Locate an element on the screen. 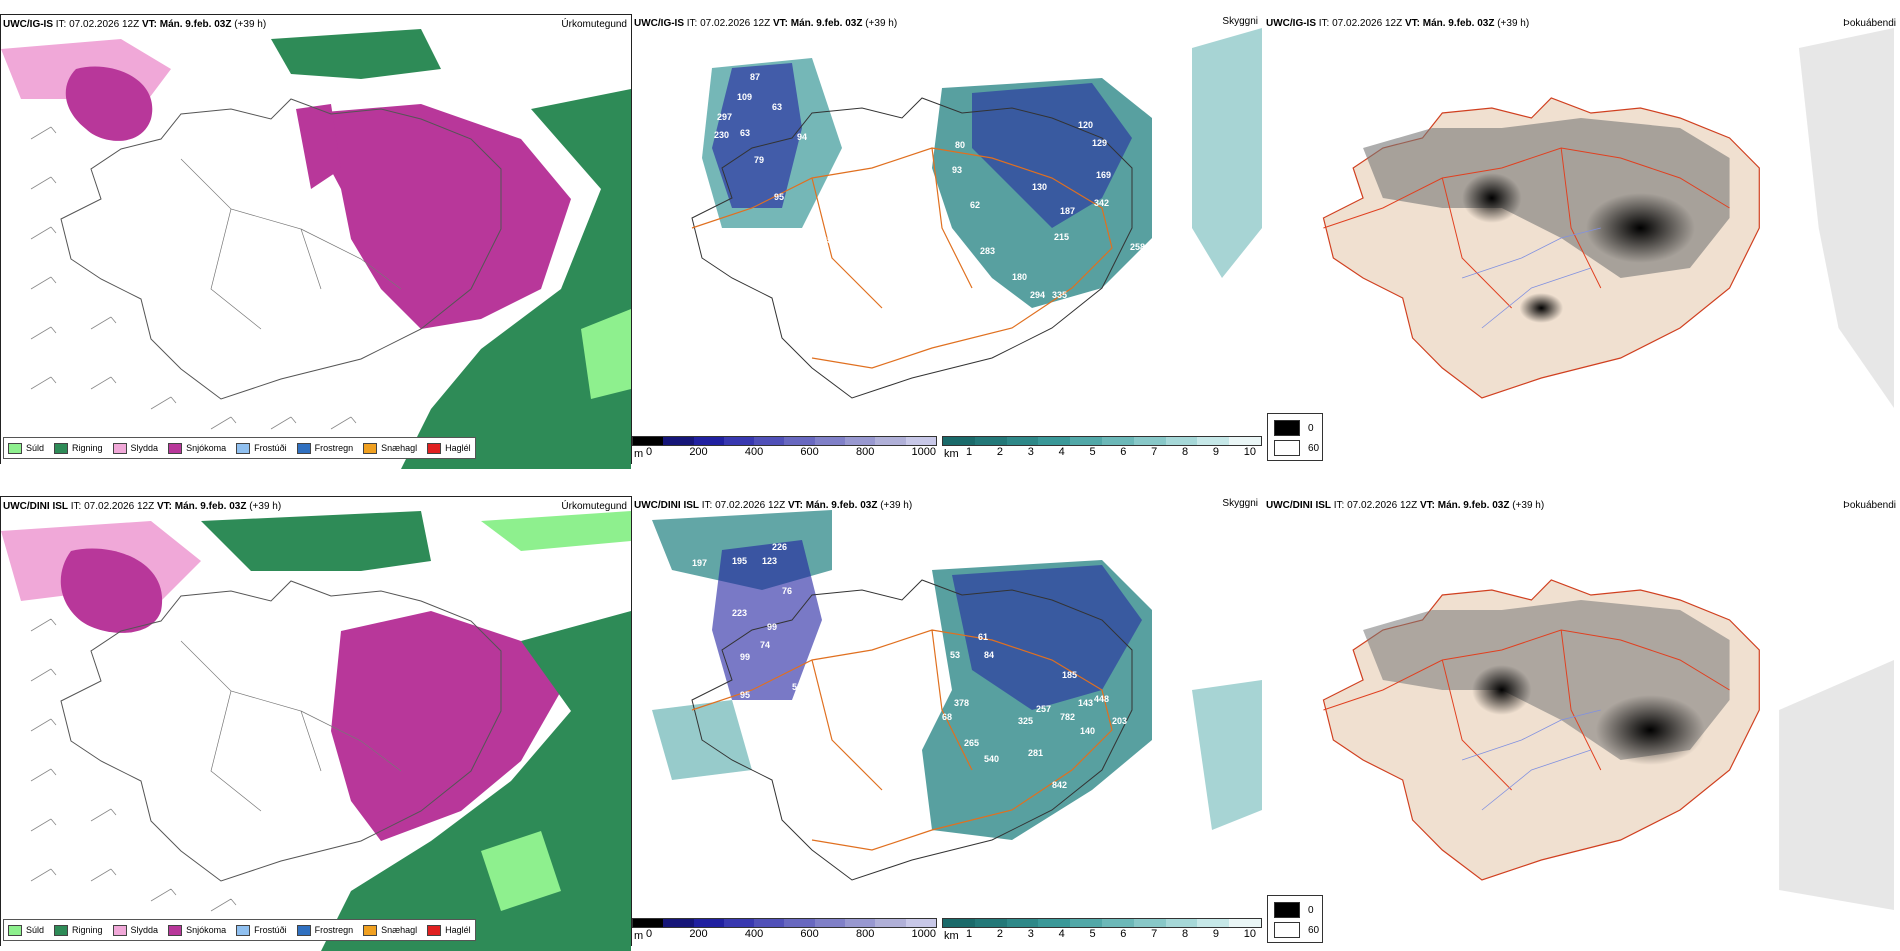  visibility-area-east-offshore is located at coordinates (1227, 755).